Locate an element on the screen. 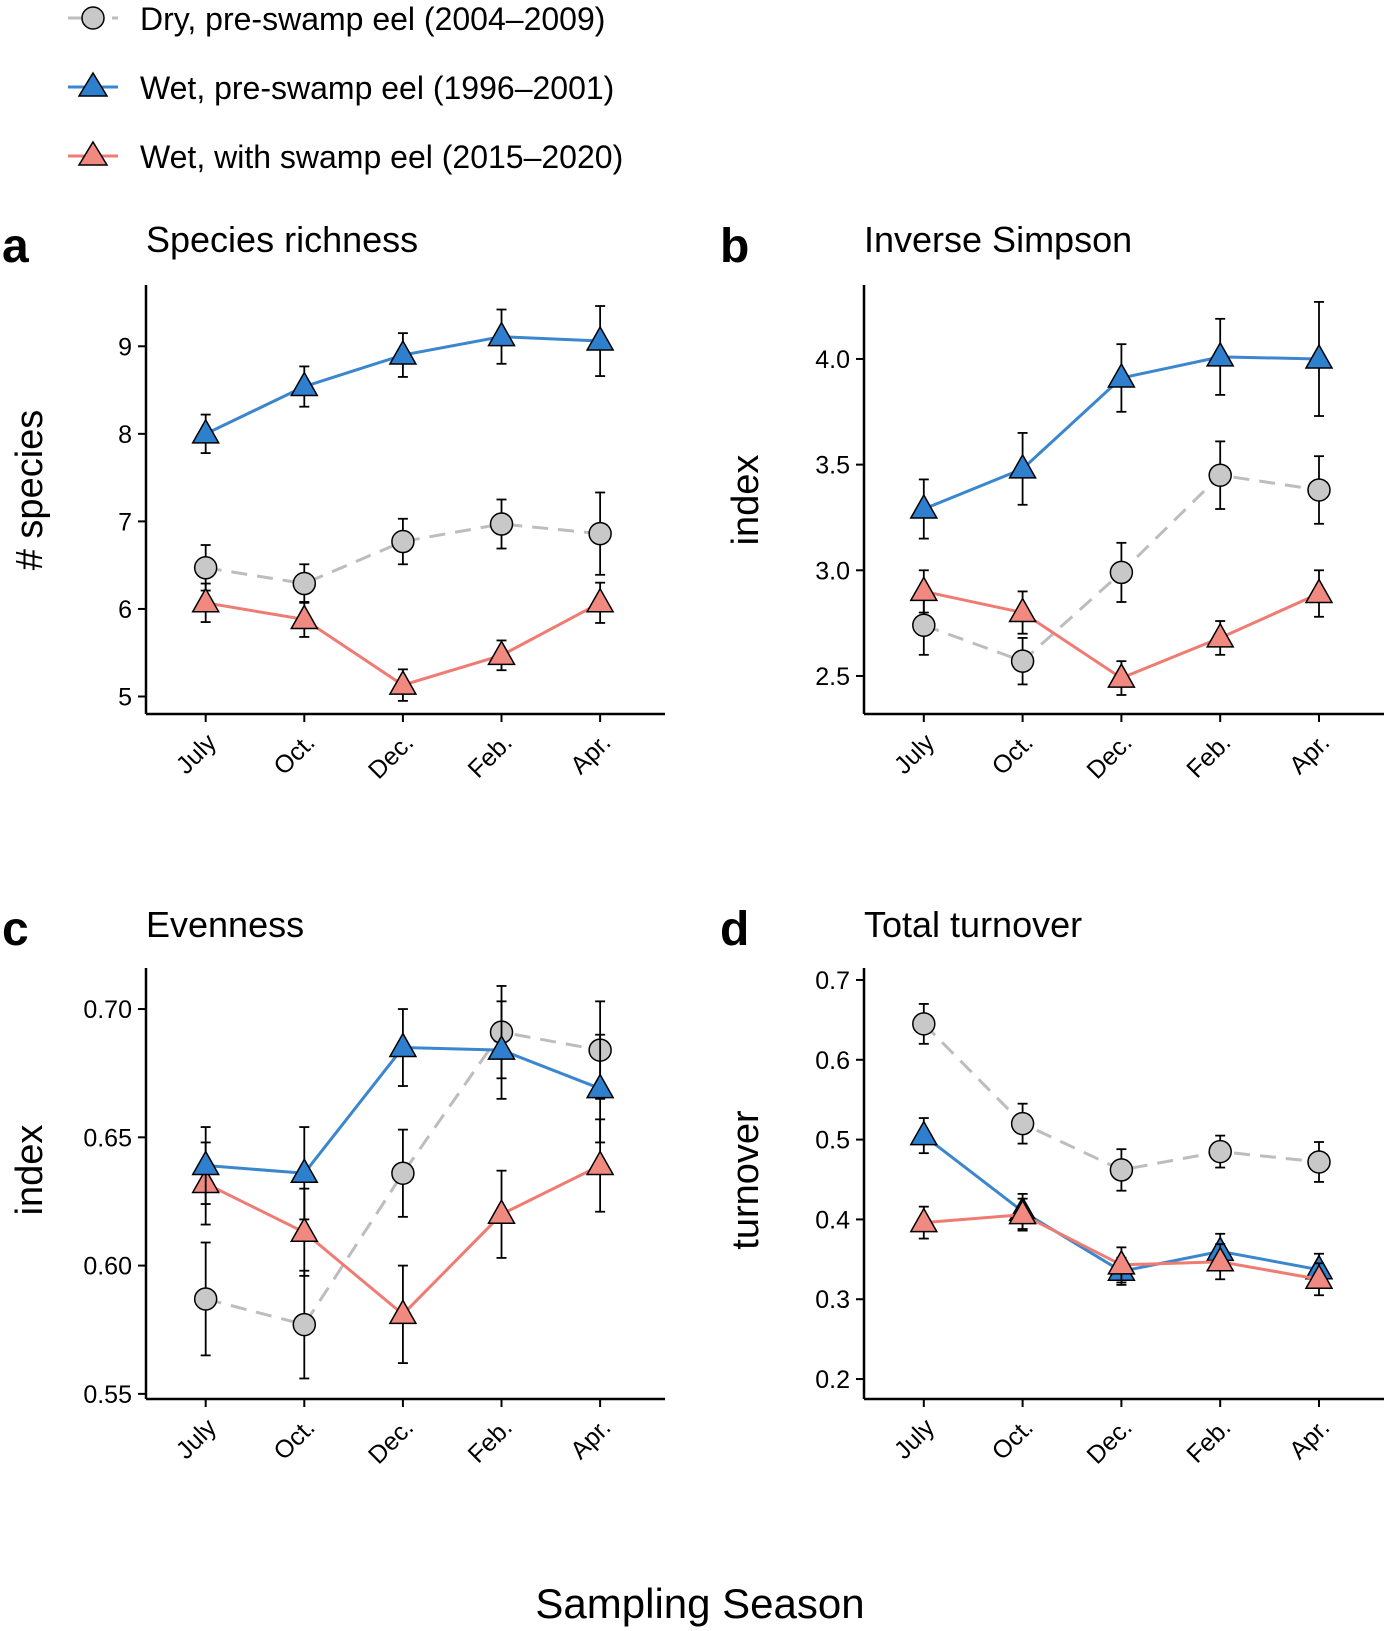 The height and width of the screenshot is (1631, 1395). y-tick-label: 0.7 is located at coordinates (832, 981).